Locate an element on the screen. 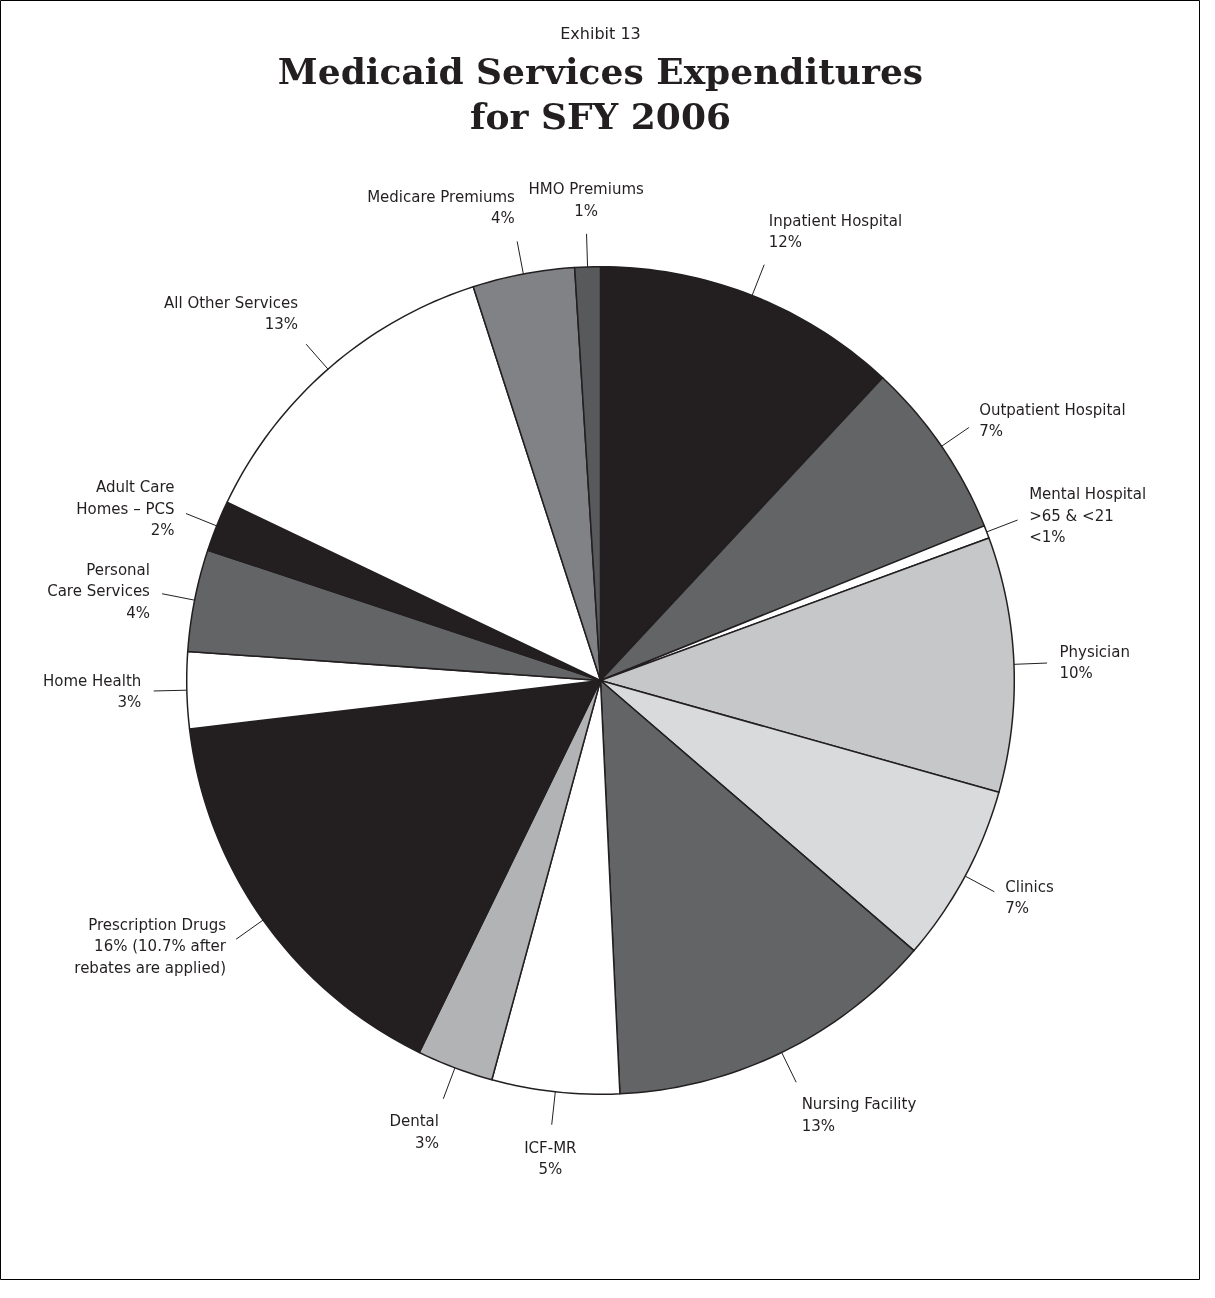 The image size is (1215, 1298). data-label: 5% is located at coordinates (550, 1169).